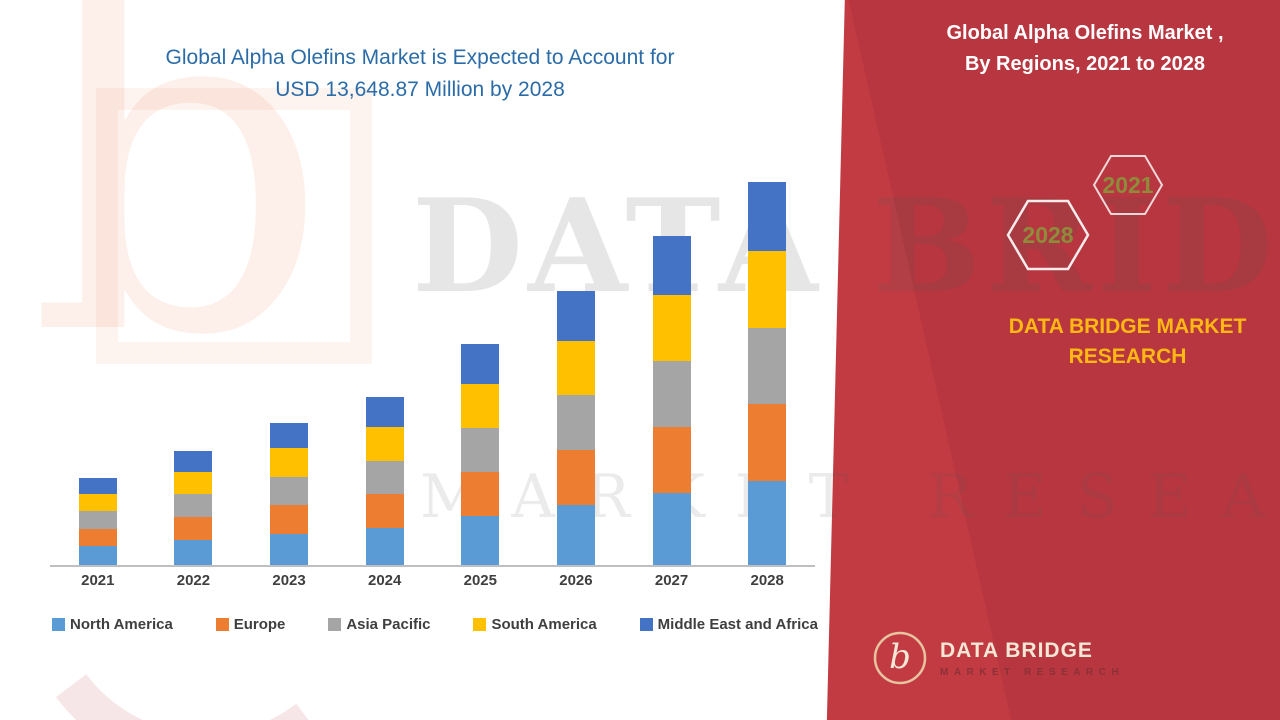  I want to click on bar-stack-2024, so click(384, 480).